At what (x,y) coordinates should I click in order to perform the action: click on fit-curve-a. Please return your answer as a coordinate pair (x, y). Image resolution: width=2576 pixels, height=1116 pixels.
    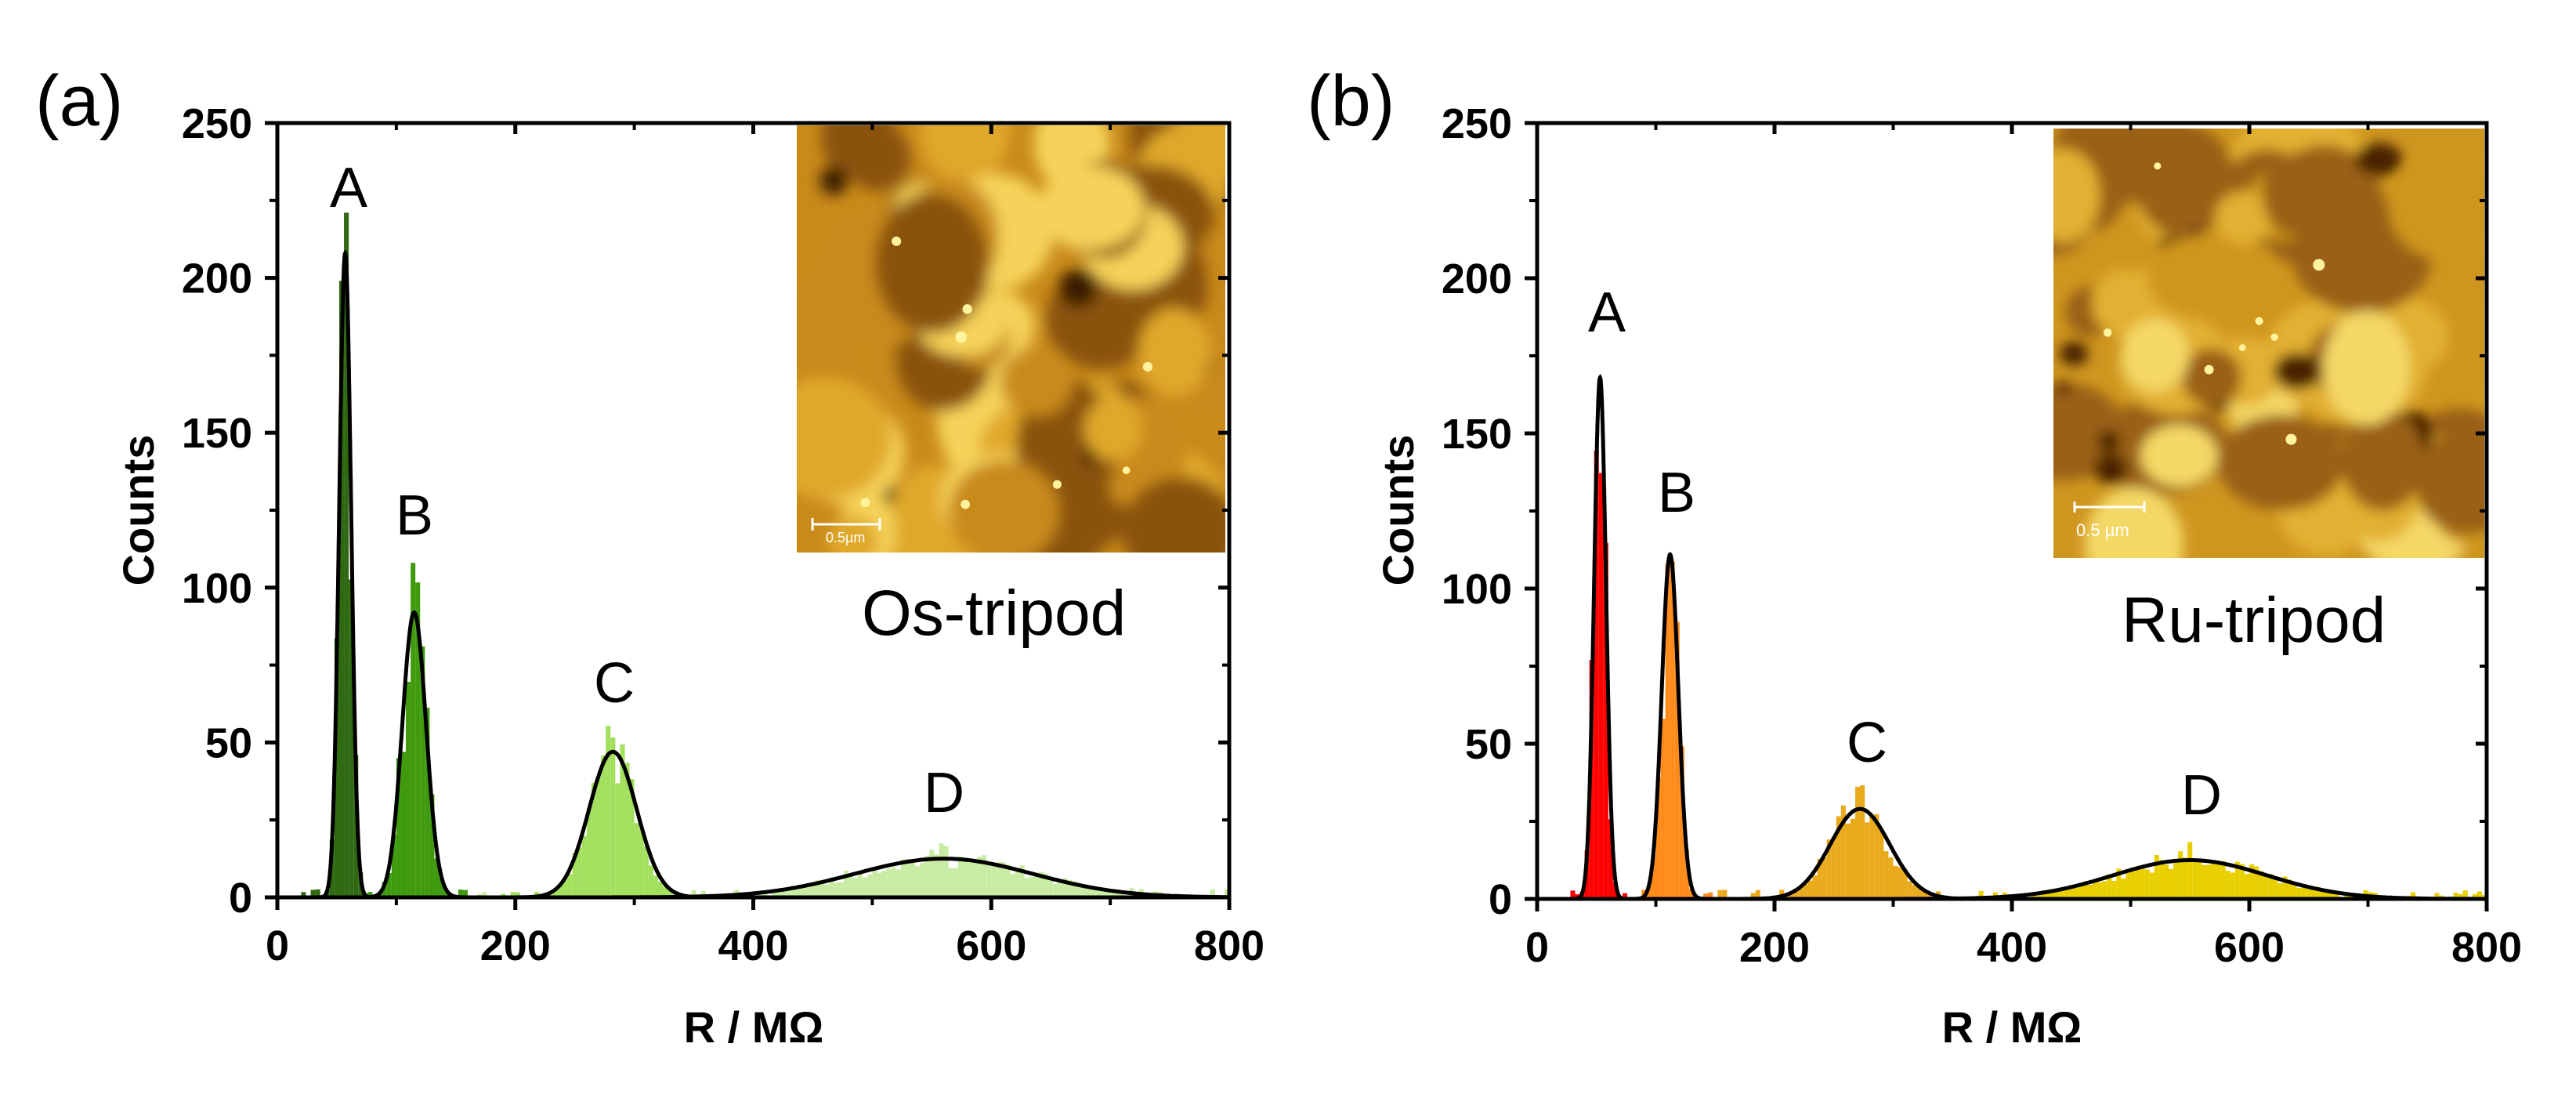
    Looking at the image, I should click on (345, 574).